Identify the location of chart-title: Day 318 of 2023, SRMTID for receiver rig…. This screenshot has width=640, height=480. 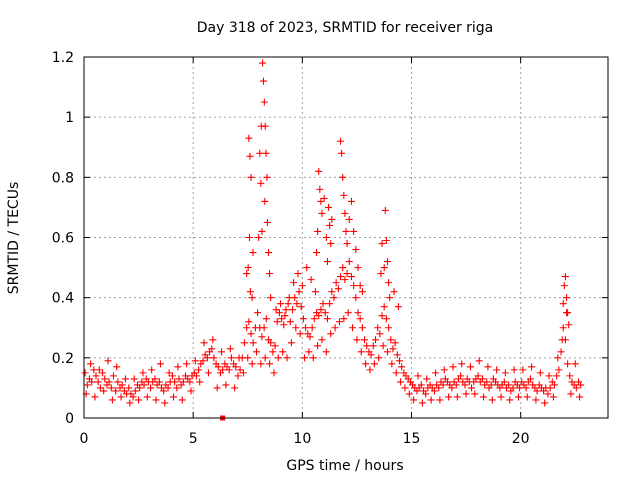
(345, 28).